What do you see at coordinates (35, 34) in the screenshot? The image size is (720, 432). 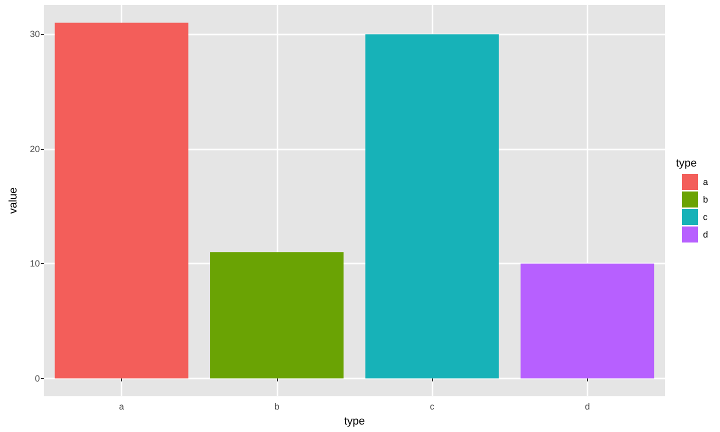 I see `y-tick-label: 30` at bounding box center [35, 34].